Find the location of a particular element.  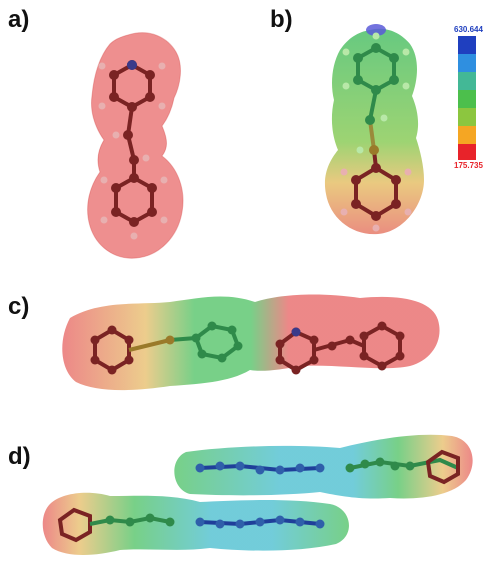

panel-a-surface is located at coordinates (135, 145).